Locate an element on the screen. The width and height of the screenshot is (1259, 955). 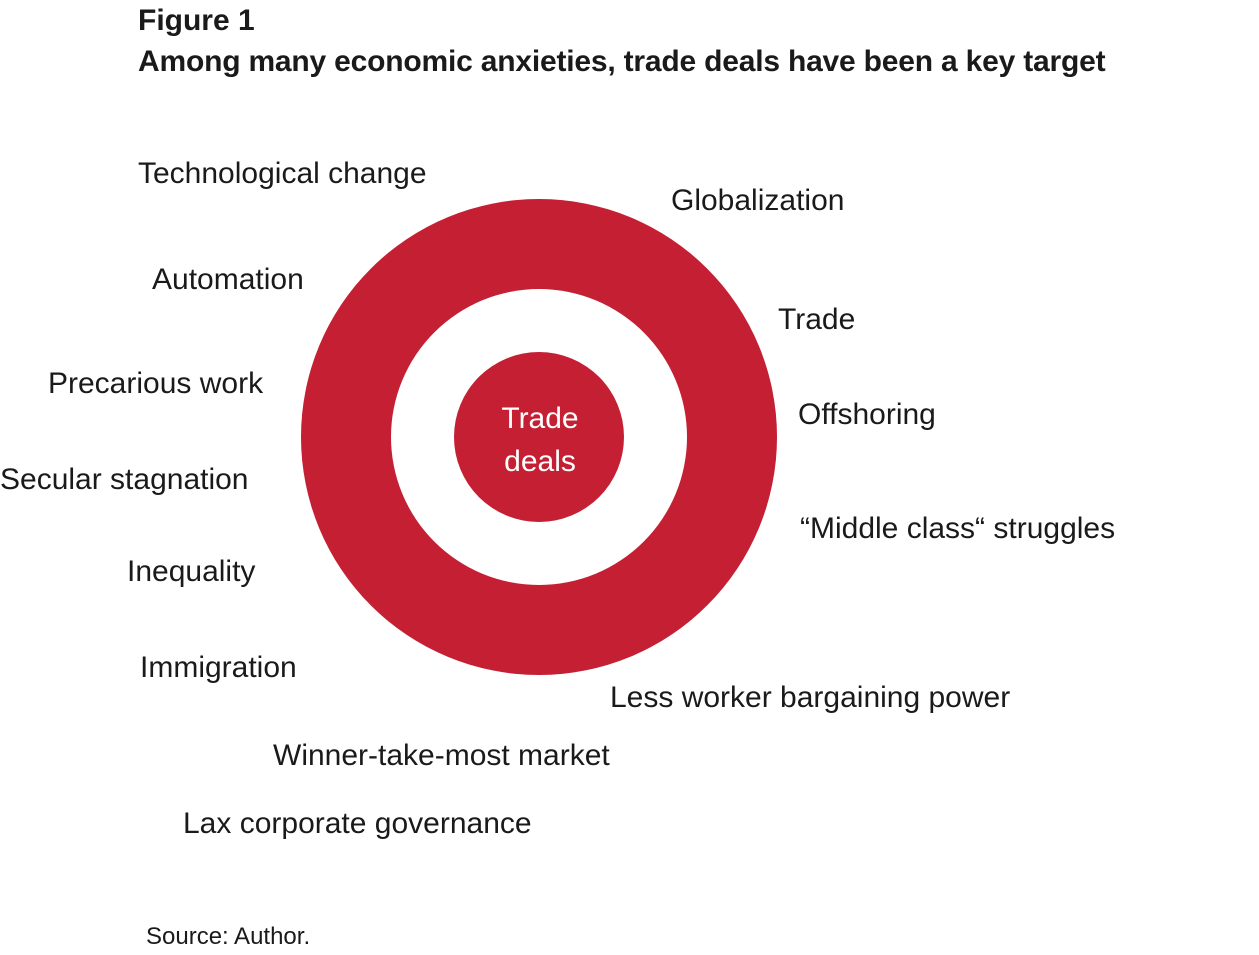
label-precarious-work: Precarious work is located at coordinates (156, 383).